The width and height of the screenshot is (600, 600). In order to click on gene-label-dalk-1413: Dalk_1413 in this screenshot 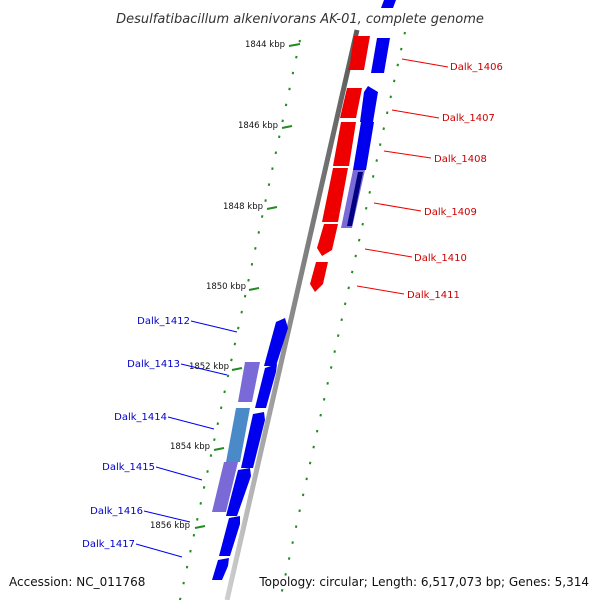, I will do `click(153, 364)`.